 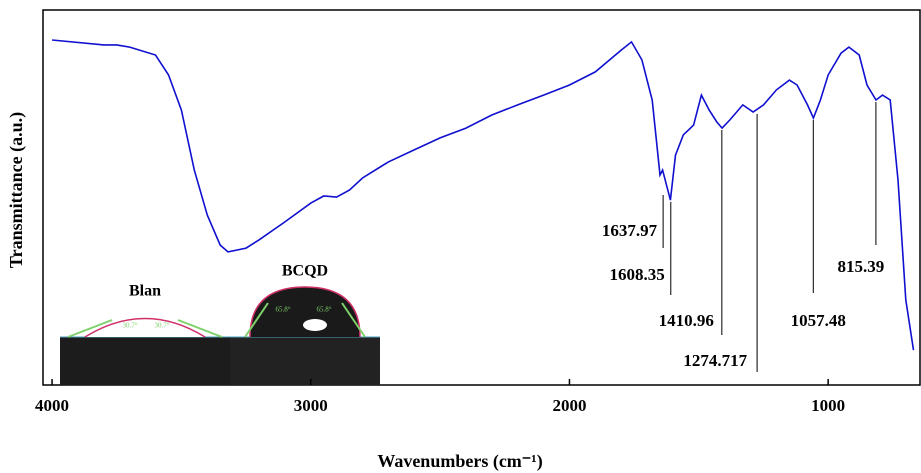 I want to click on y-axis-title: Transmittance (a.u.), so click(x=16, y=190).